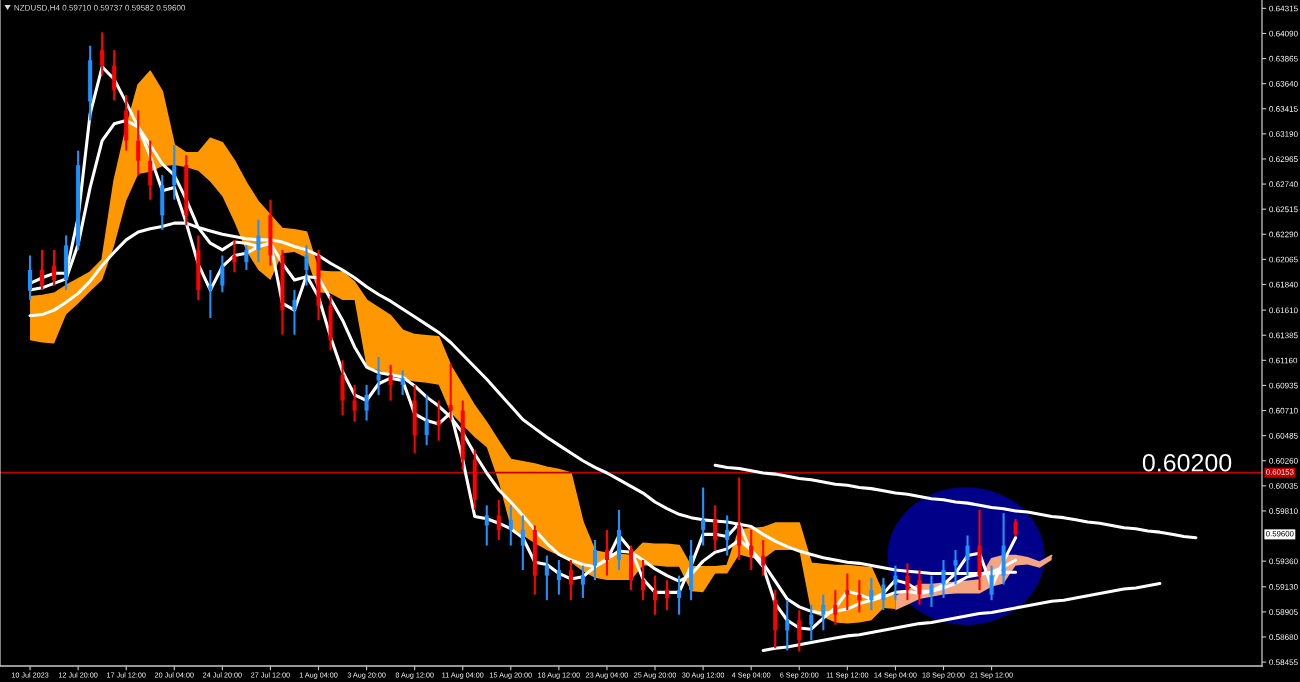 This screenshot has height=682, width=1300. Describe the element at coordinates (1283, 637) in the screenshot. I see `y-tick-label: 0.58680` at that location.